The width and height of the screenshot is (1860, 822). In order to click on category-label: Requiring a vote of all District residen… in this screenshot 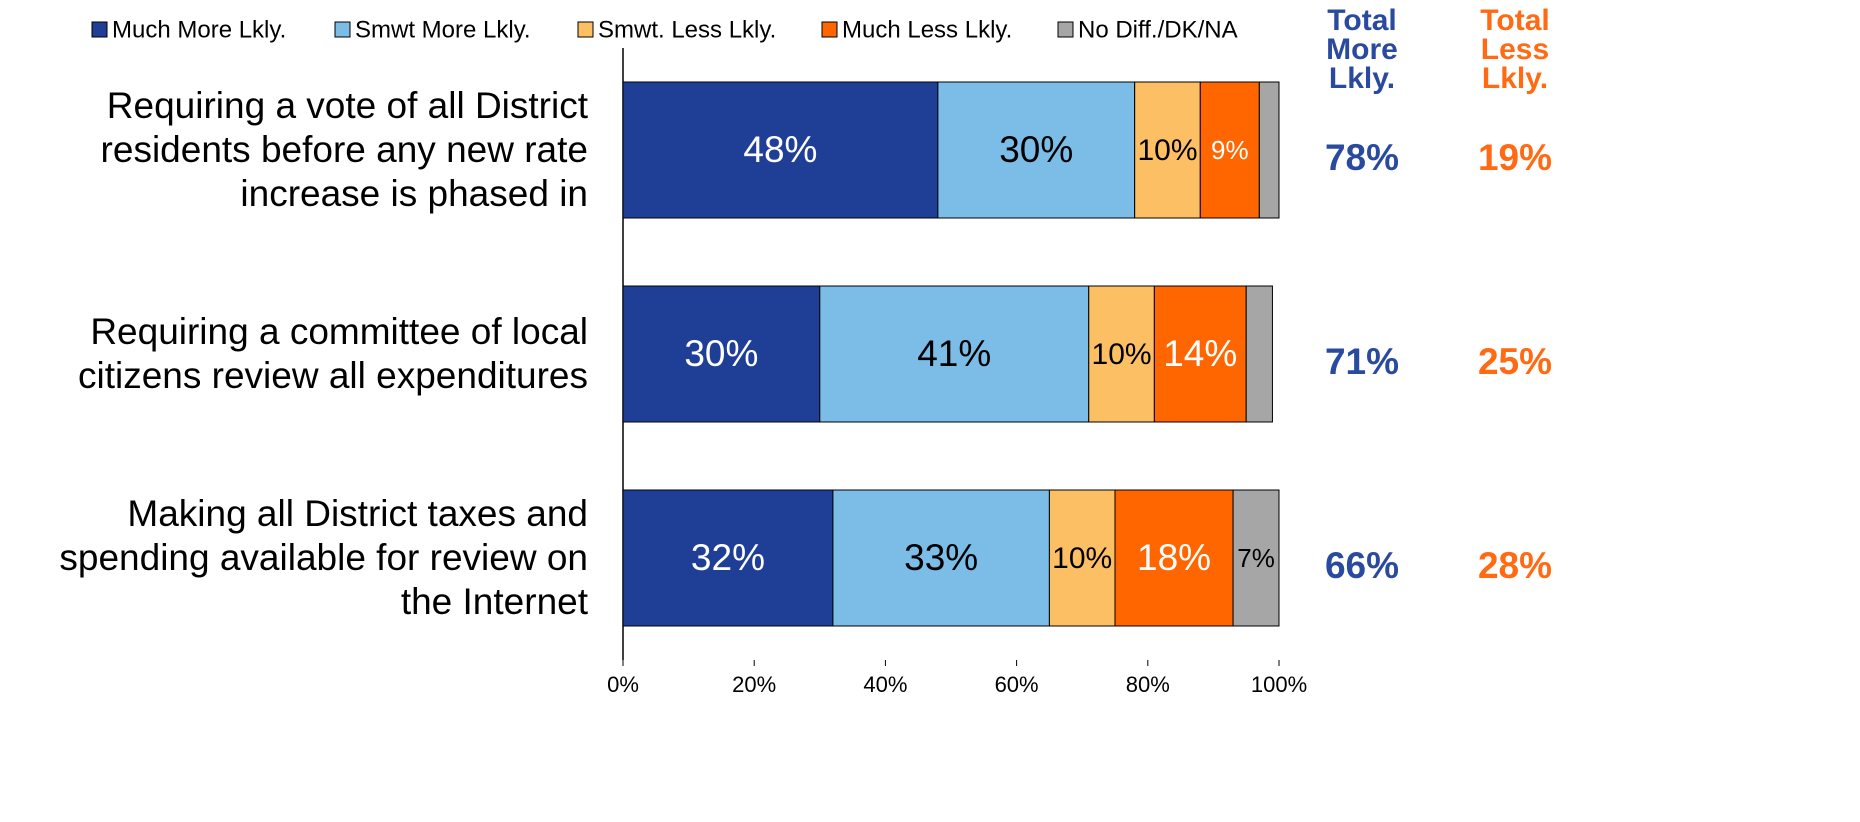, I will do `click(344, 149)`.